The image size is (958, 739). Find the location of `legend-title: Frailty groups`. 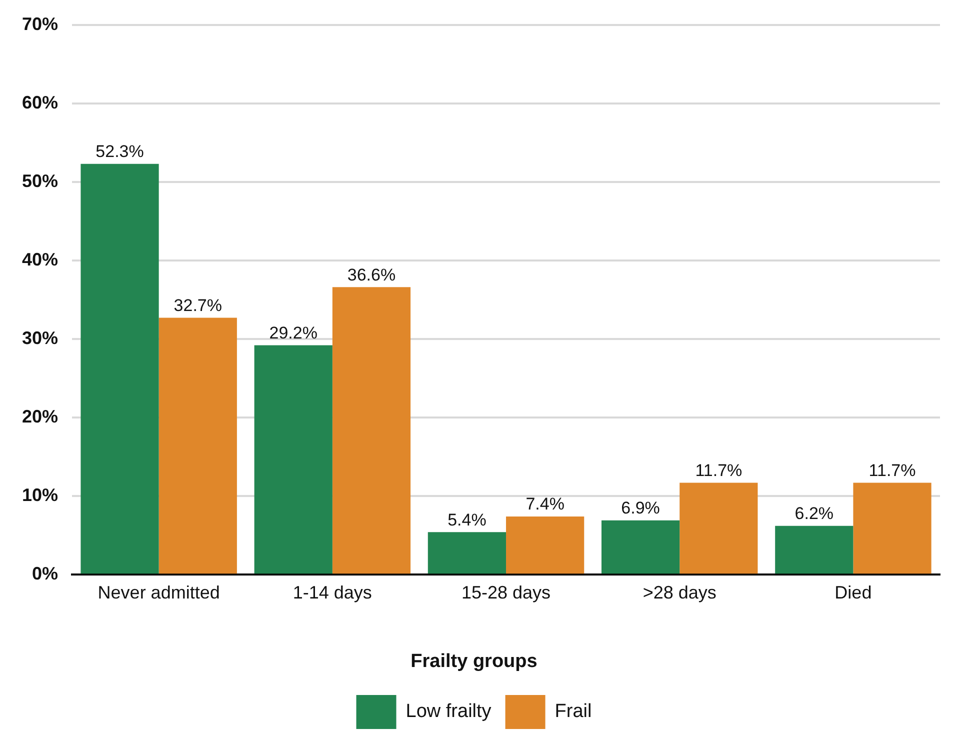

legend-title: Frailty groups is located at coordinates (474, 661).